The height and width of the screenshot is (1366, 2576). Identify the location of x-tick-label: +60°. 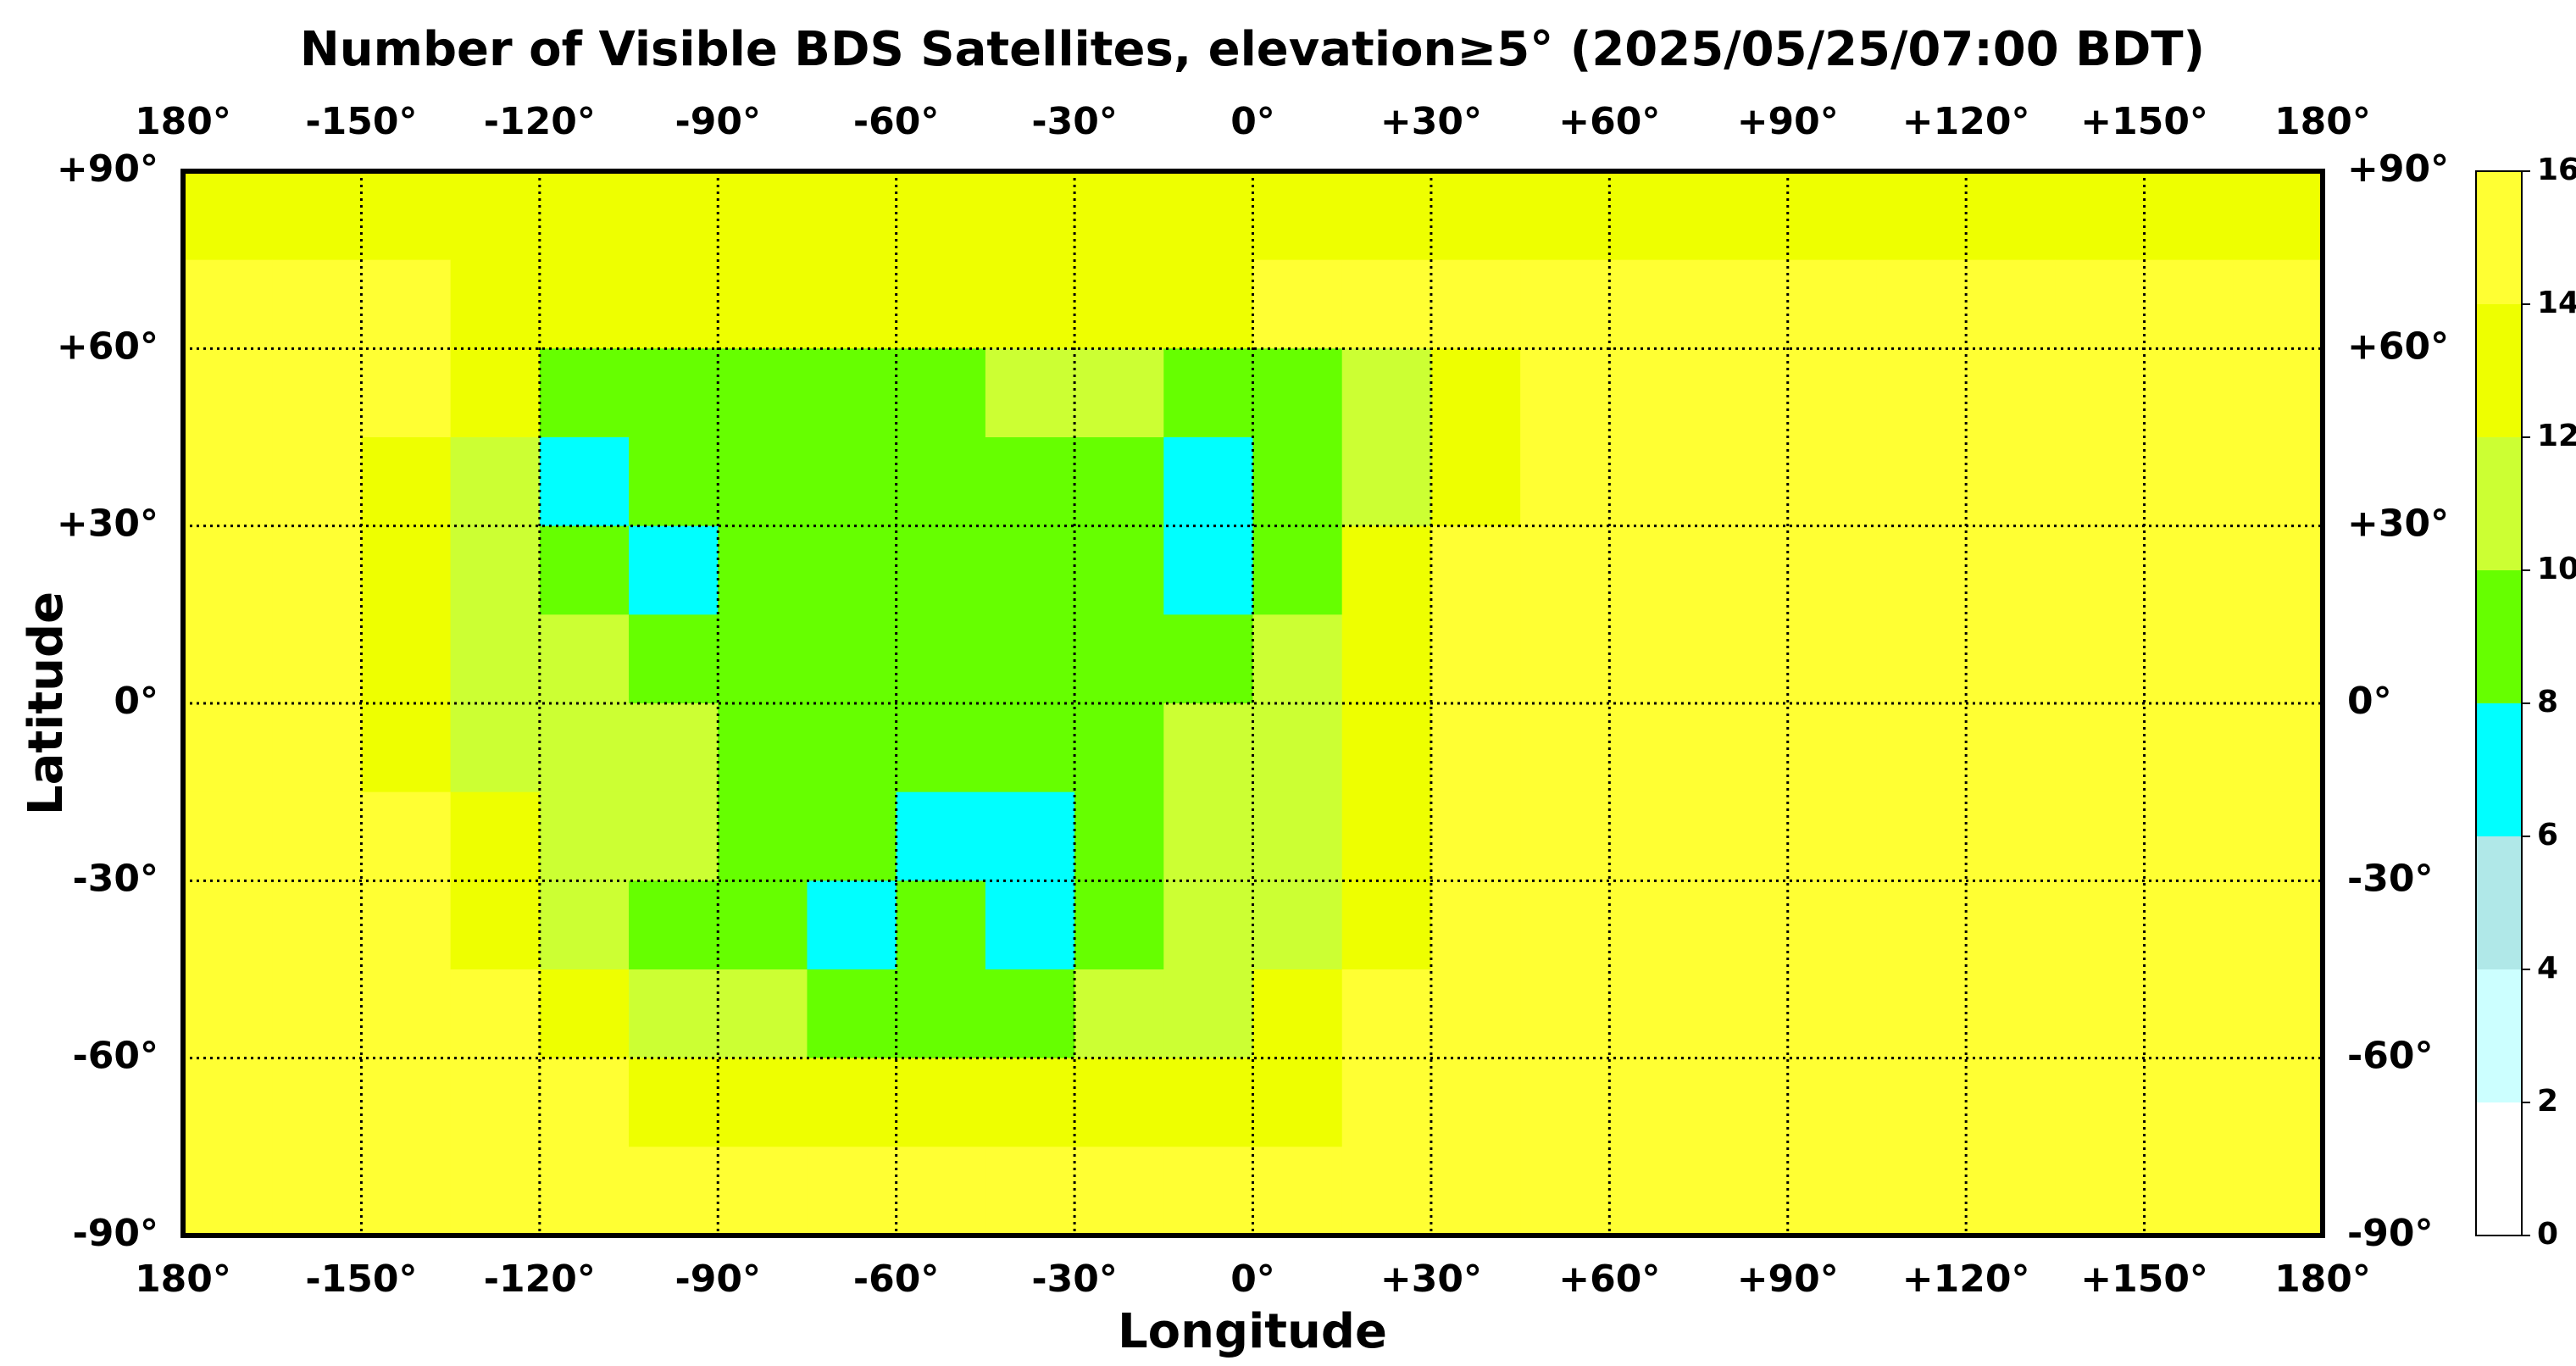
(1609, 121).